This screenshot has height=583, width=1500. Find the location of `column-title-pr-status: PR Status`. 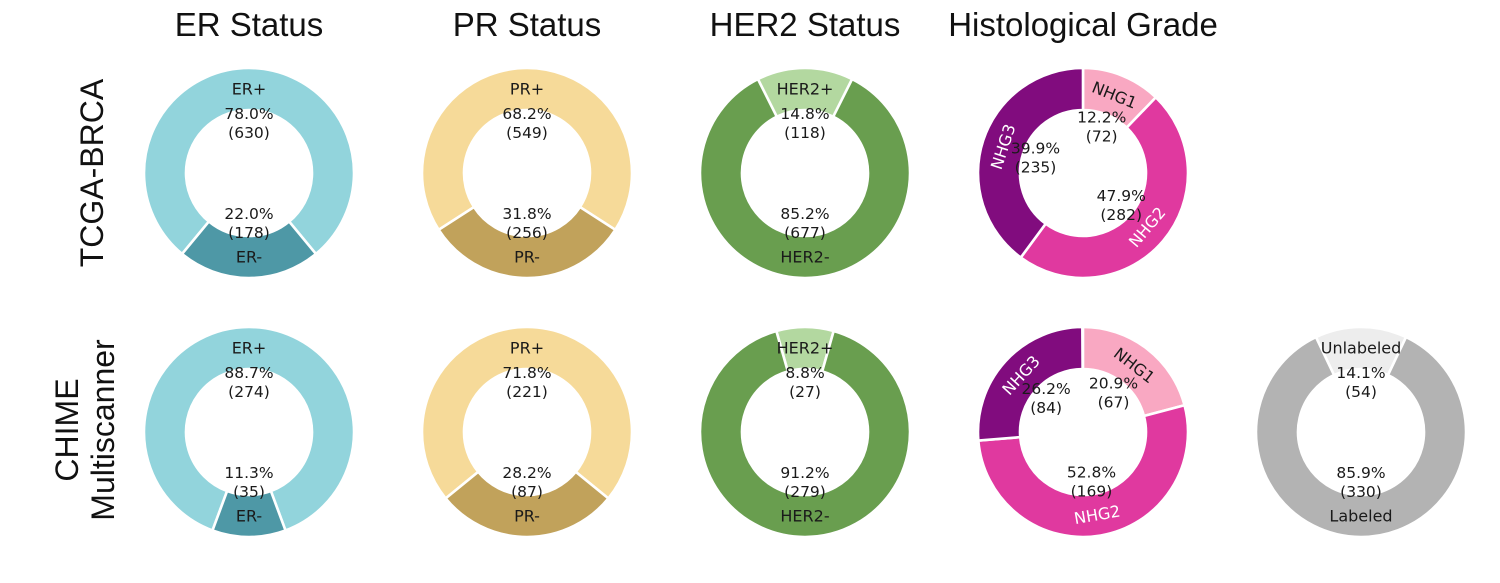

column-title-pr-status: PR Status is located at coordinates (527, 24).